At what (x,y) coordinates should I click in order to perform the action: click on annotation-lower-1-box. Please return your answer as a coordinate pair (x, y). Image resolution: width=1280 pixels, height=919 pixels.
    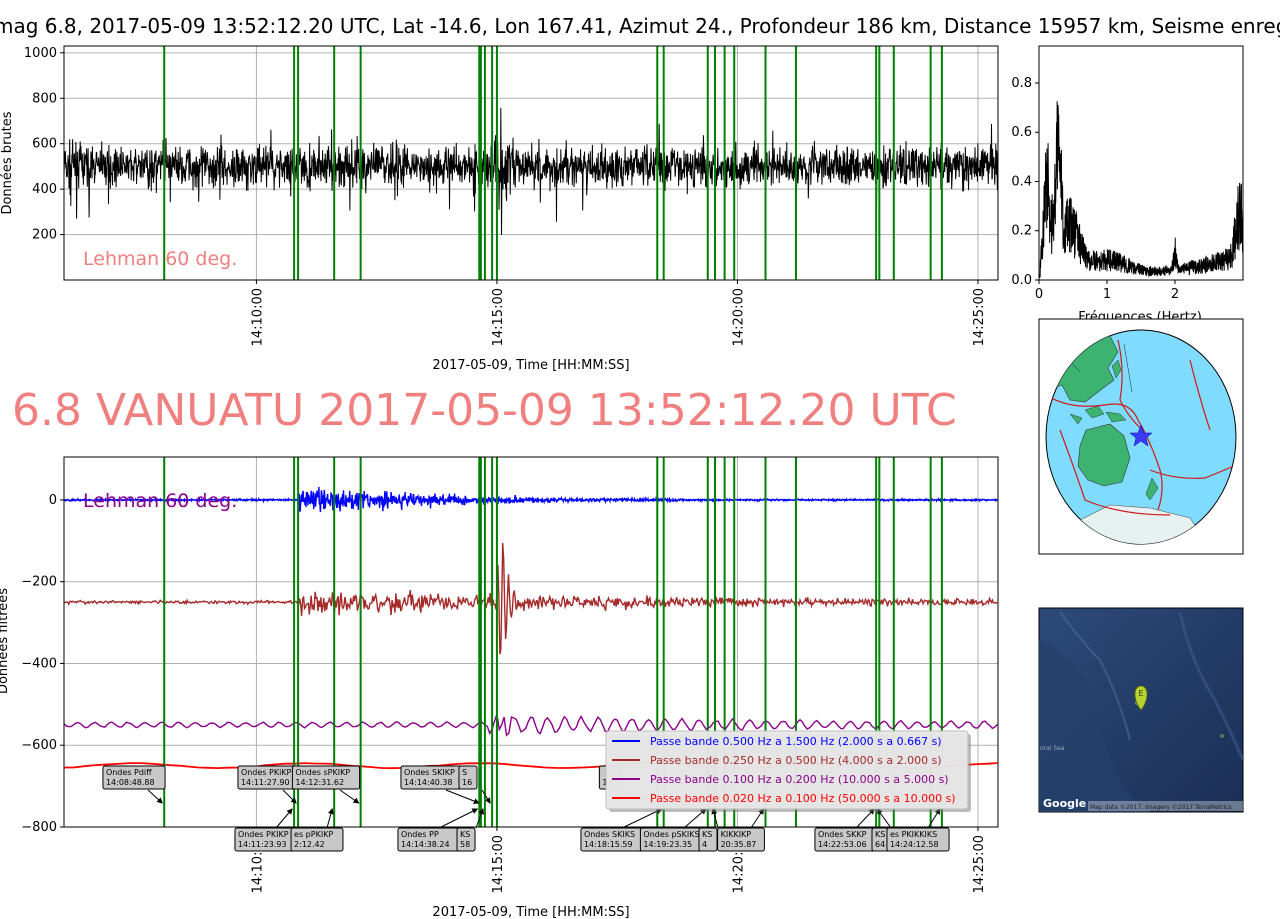
    Looking at the image, I should click on (317, 839).